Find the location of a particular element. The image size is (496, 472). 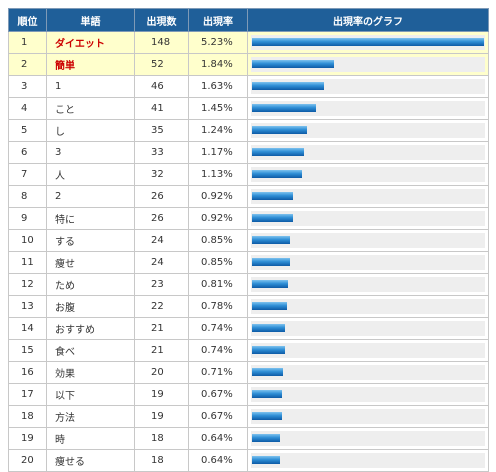

rate-cell: 0.74% is located at coordinates (218, 350).